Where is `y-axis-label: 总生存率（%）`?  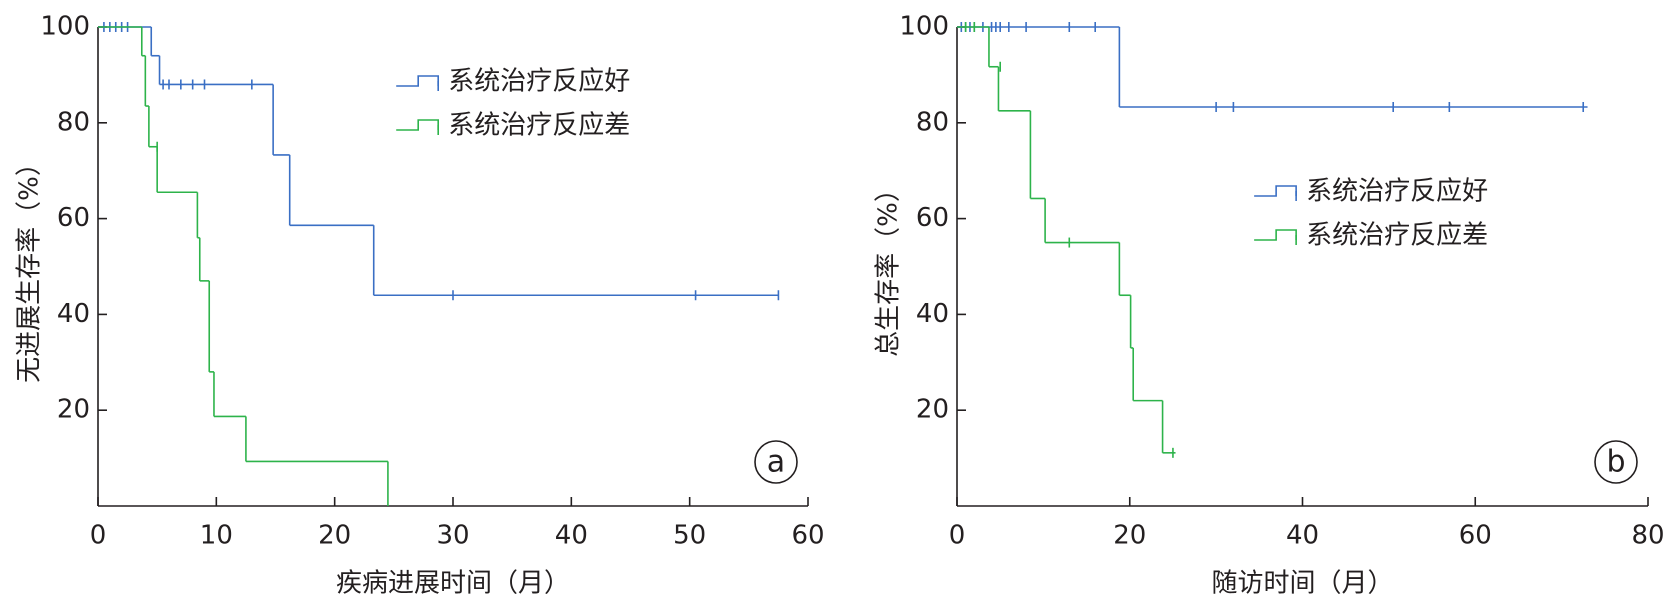
y-axis-label: 总生存率（%） is located at coordinates (889, 266).